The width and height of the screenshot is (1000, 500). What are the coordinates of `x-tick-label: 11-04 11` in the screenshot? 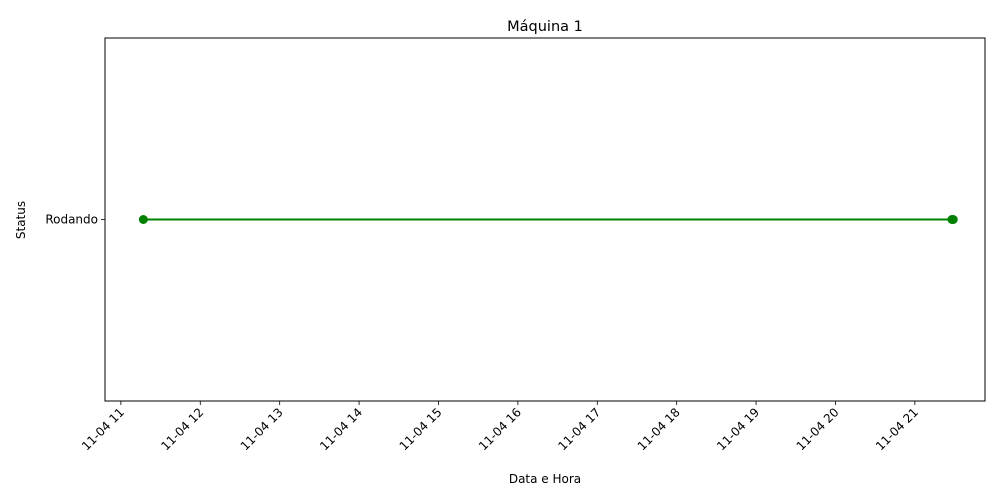 It's located at (103, 429).